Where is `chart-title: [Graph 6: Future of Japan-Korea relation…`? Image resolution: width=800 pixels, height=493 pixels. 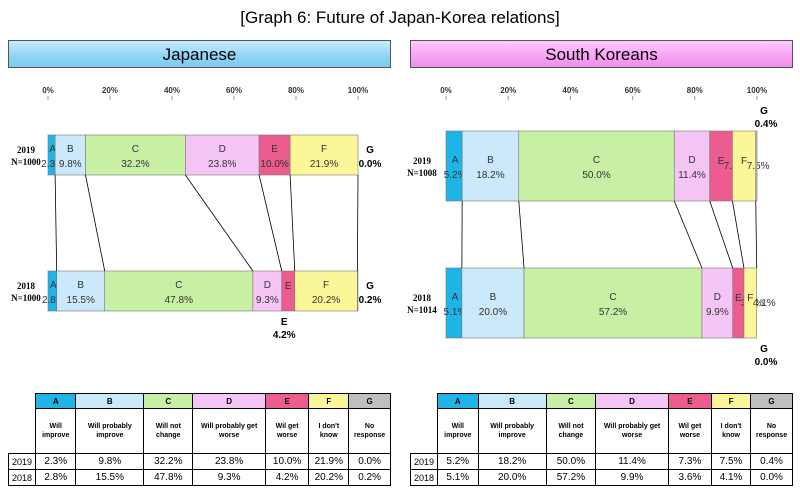
chart-title: [Graph 6: Future of Japan-Korea relation… is located at coordinates (400, 17).